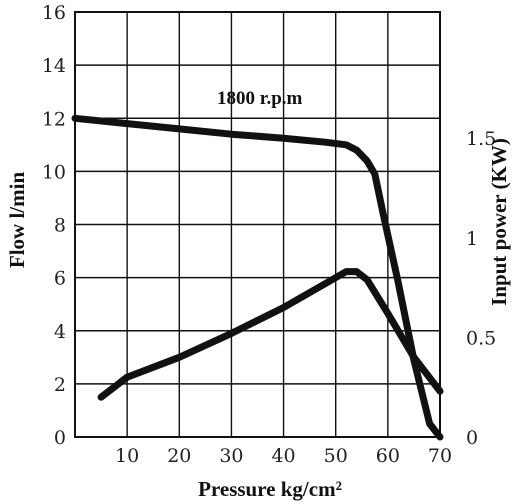 The height and width of the screenshot is (504, 520). Describe the element at coordinates (440, 456) in the screenshot. I see `x-tick-label: 70` at that location.